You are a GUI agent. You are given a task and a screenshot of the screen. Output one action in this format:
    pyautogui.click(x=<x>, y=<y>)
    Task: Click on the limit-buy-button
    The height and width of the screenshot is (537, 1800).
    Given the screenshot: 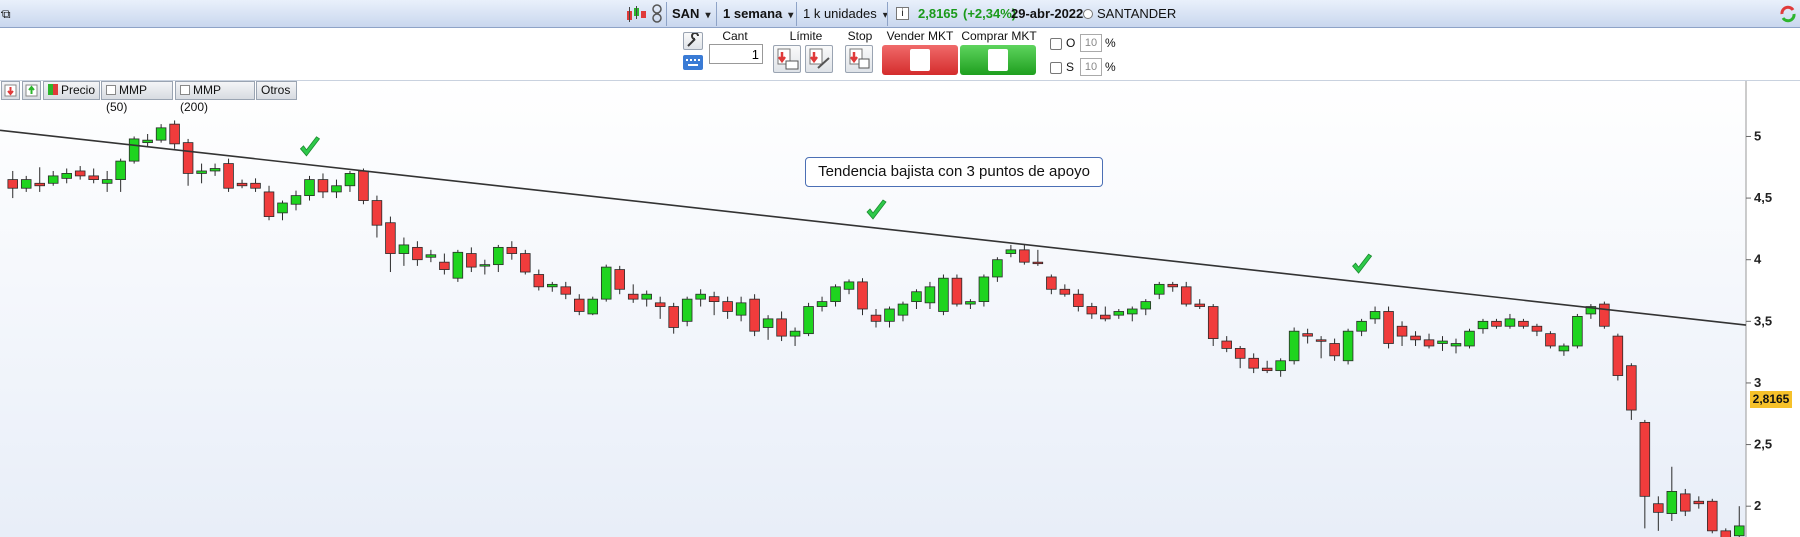 What is the action you would take?
    pyautogui.click(x=819, y=59)
    